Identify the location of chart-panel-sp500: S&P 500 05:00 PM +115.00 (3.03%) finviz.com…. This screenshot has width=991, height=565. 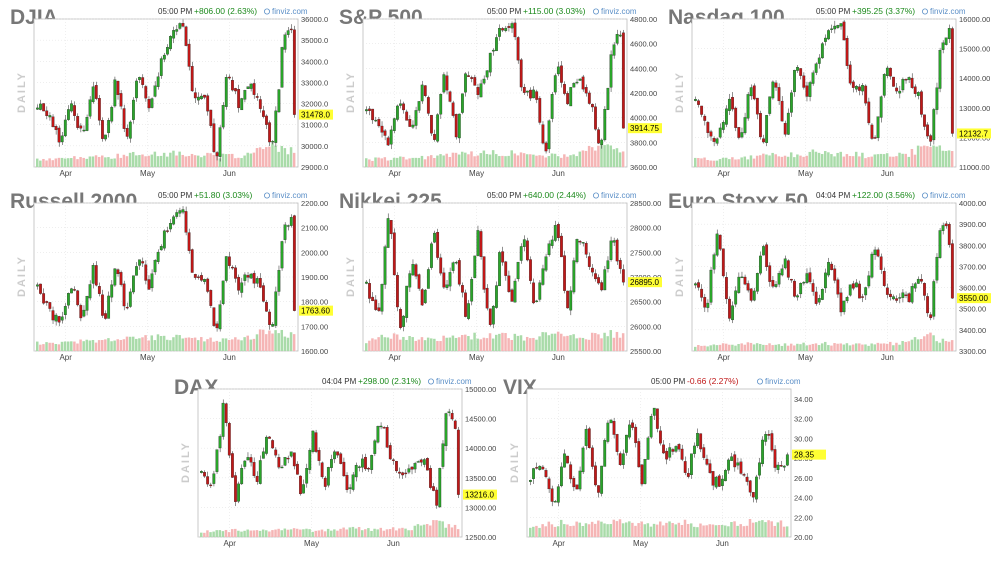
(499, 91).